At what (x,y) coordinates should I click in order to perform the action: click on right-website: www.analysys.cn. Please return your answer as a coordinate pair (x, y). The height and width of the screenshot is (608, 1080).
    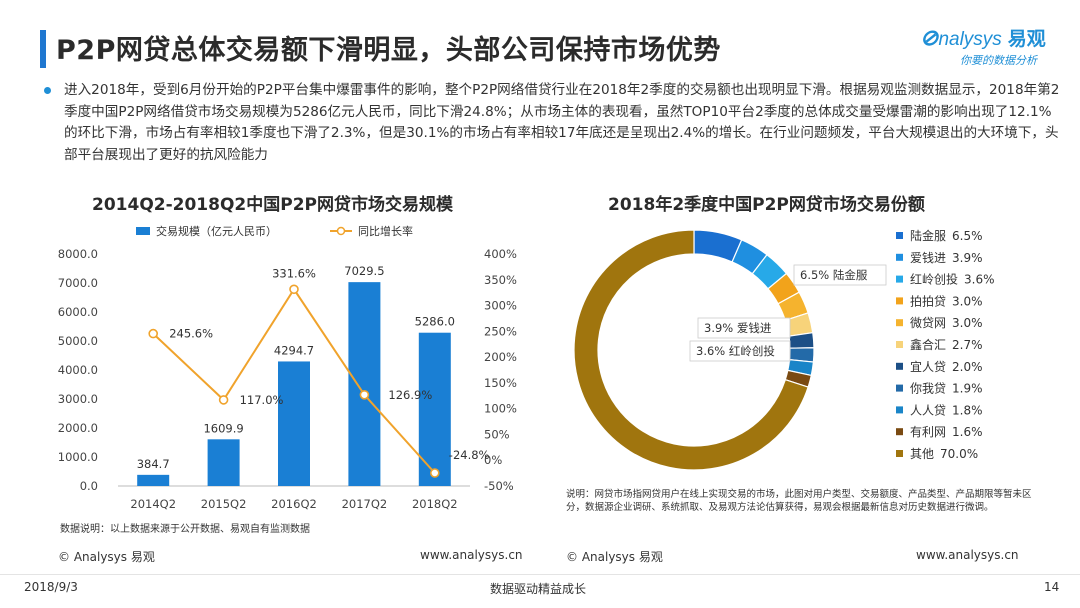
    Looking at the image, I should click on (967, 555).